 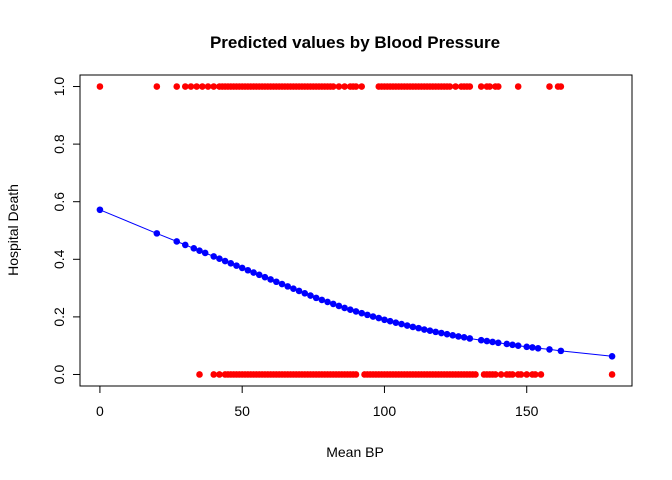 What do you see at coordinates (355, 452) in the screenshot?
I see `x-axis-label: Mean BP` at bounding box center [355, 452].